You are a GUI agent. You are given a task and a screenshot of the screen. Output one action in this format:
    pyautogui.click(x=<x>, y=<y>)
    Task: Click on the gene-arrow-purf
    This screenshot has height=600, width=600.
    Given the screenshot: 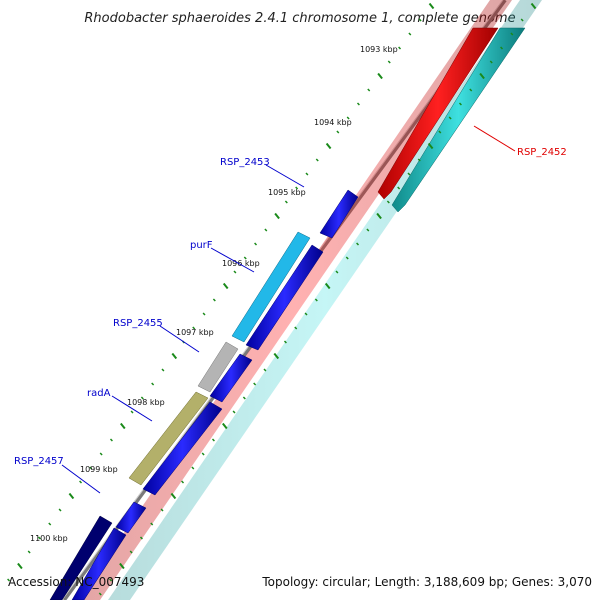 What is the action you would take?
    pyautogui.click(x=271, y=287)
    